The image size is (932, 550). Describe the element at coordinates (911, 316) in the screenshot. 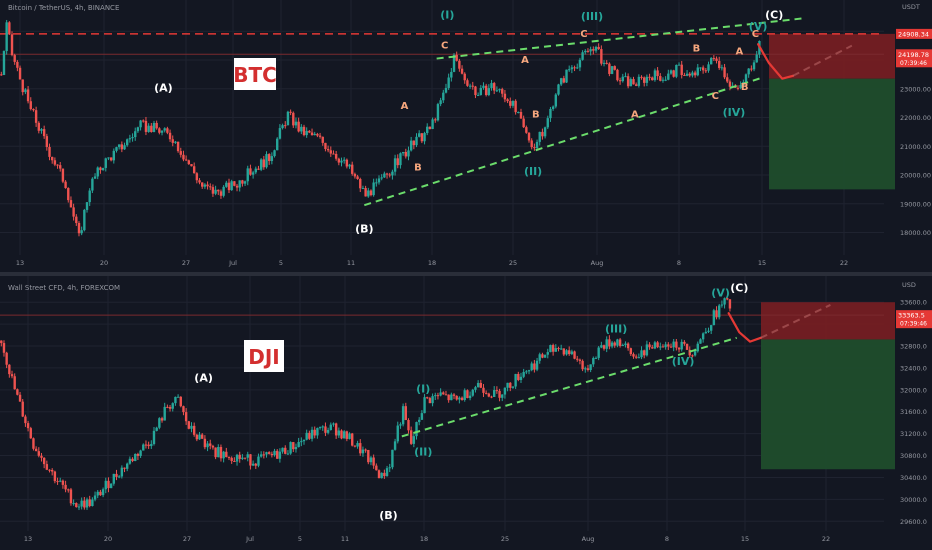

I see `price-tag-value: 33363.5` at that location.